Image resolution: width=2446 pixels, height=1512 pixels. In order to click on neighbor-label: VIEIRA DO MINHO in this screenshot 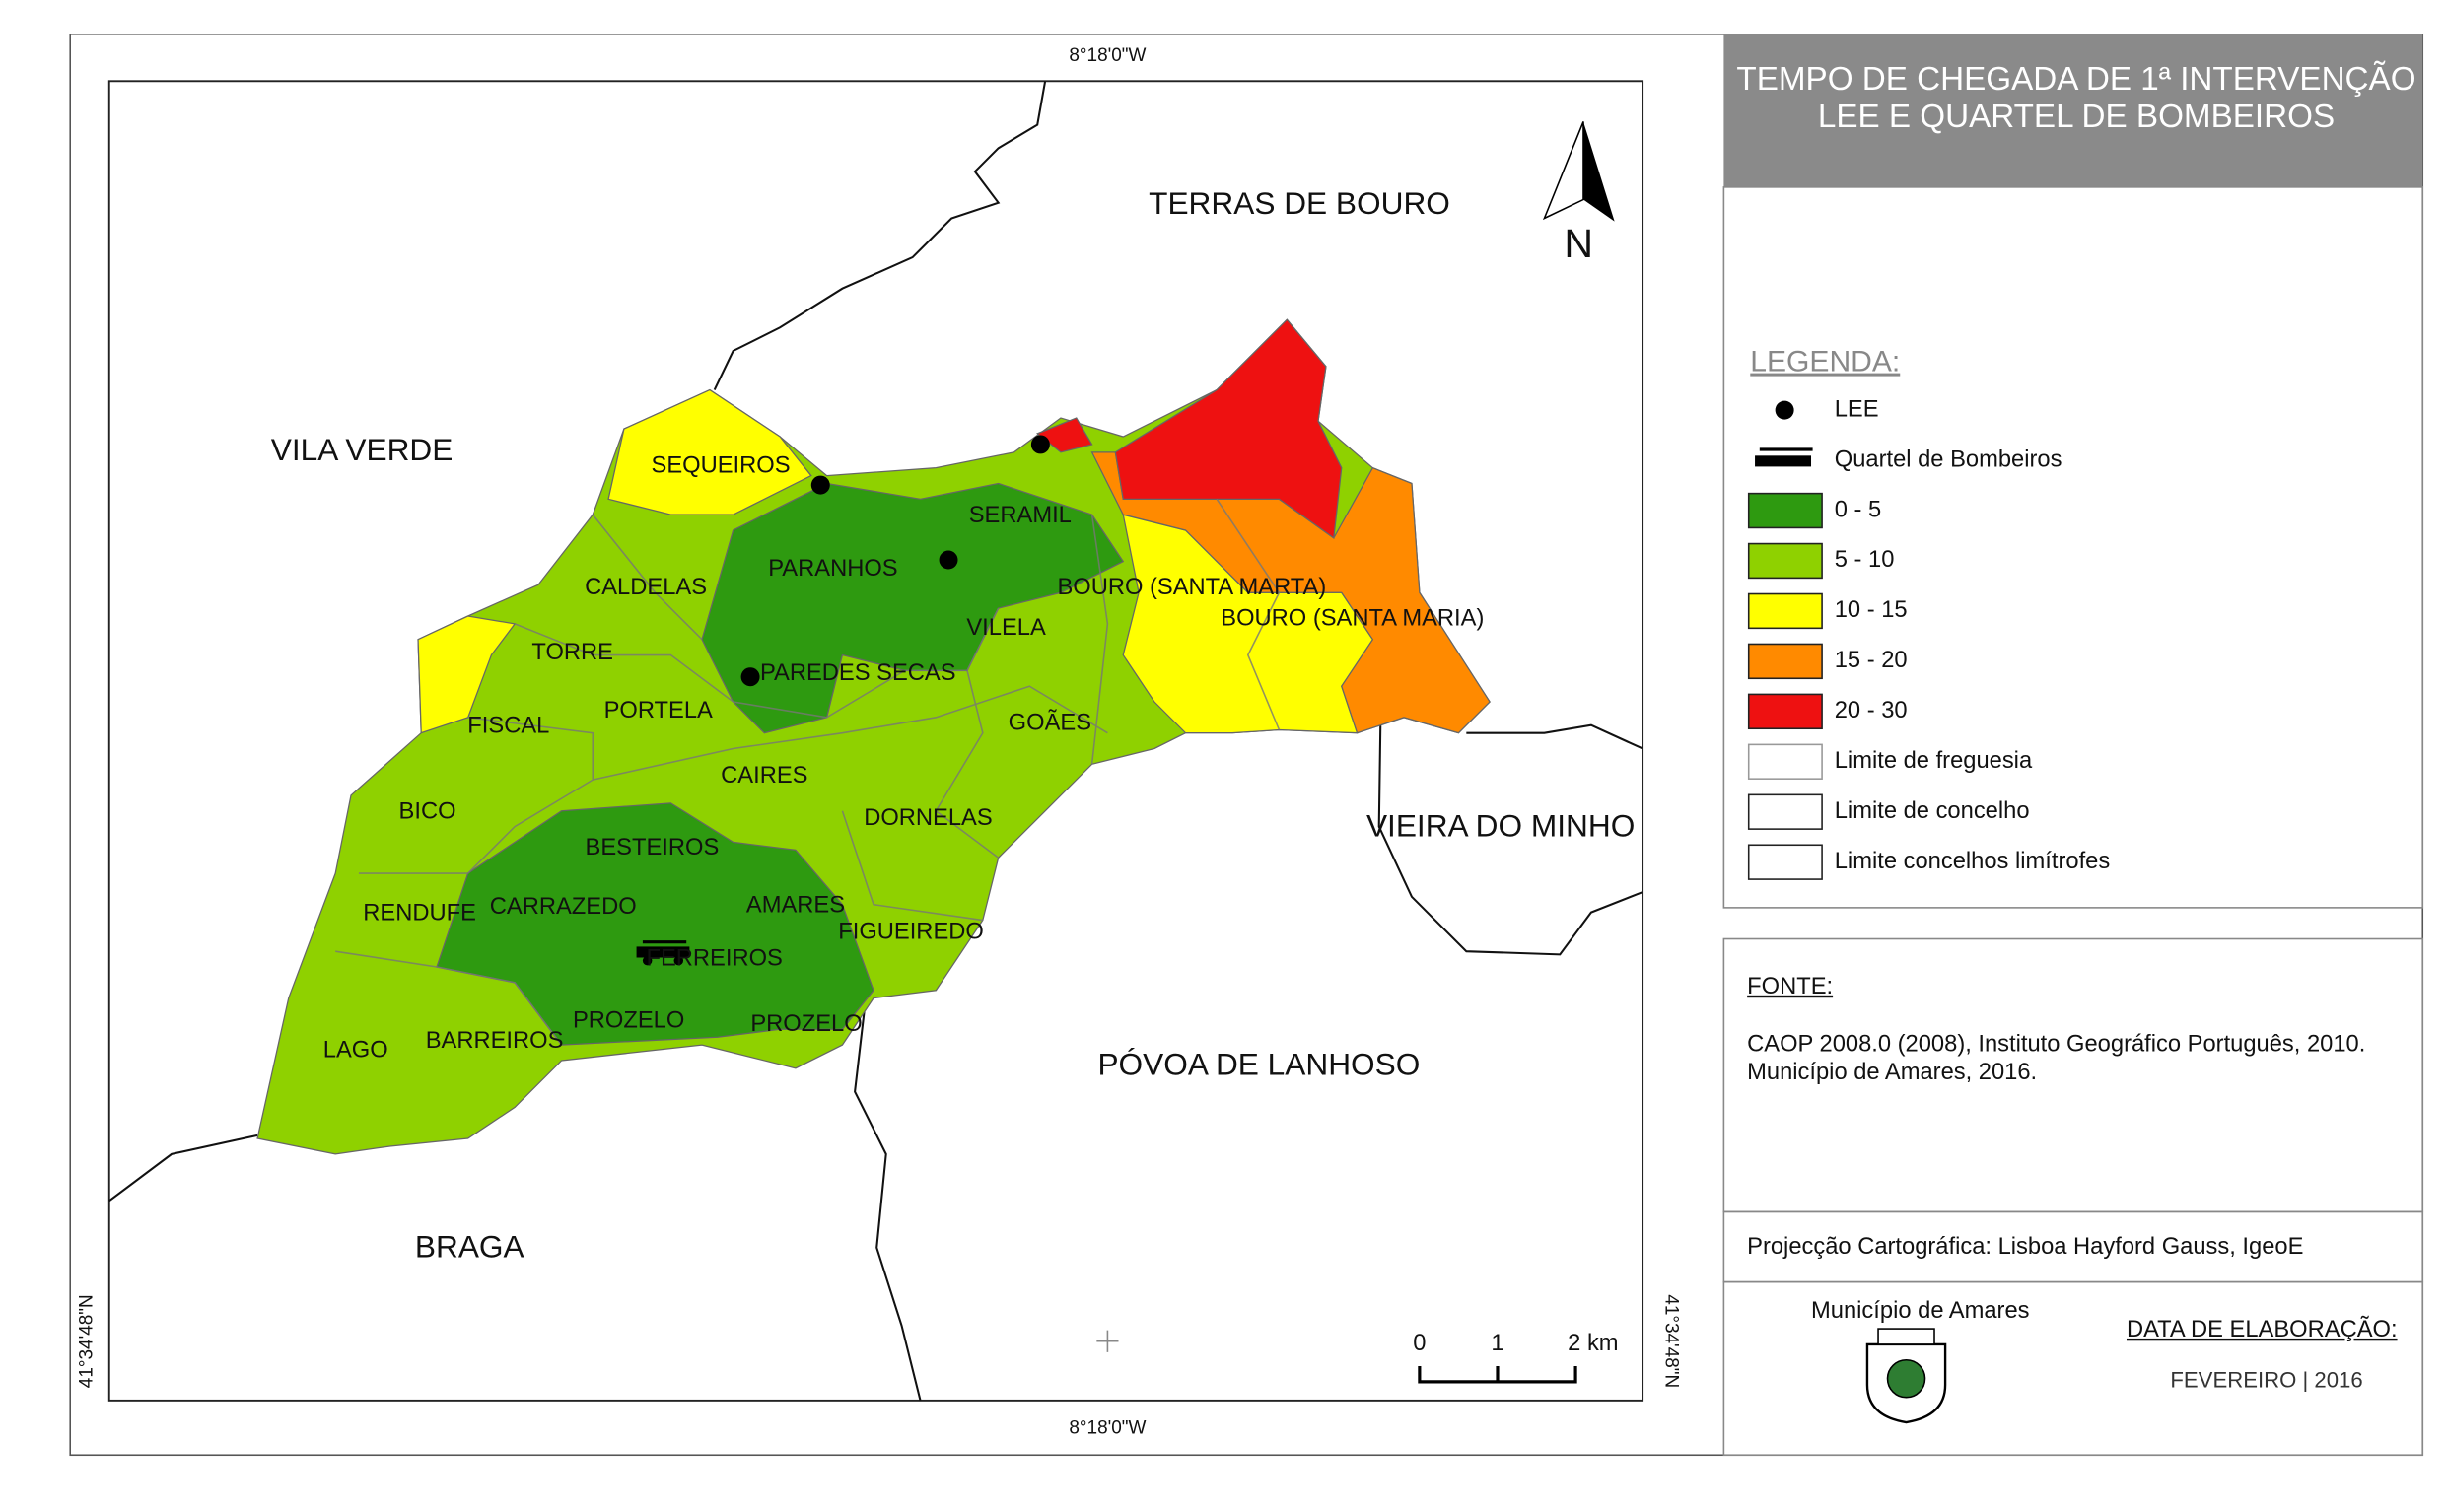, I will do `click(1501, 826)`.